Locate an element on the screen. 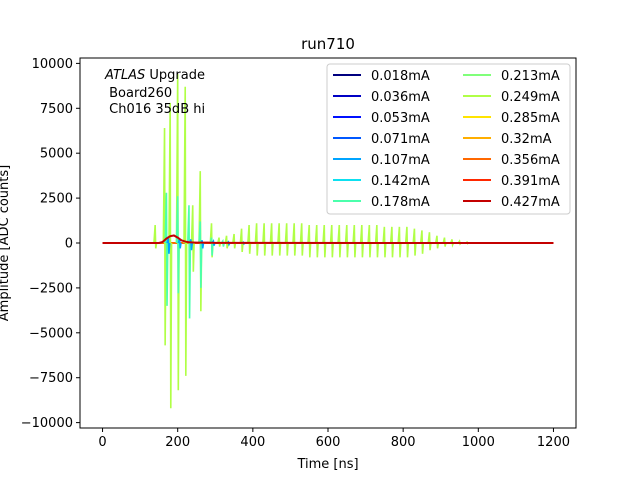 The height and width of the screenshot is (480, 640). legend-label: 0.391mA is located at coordinates (530, 181).